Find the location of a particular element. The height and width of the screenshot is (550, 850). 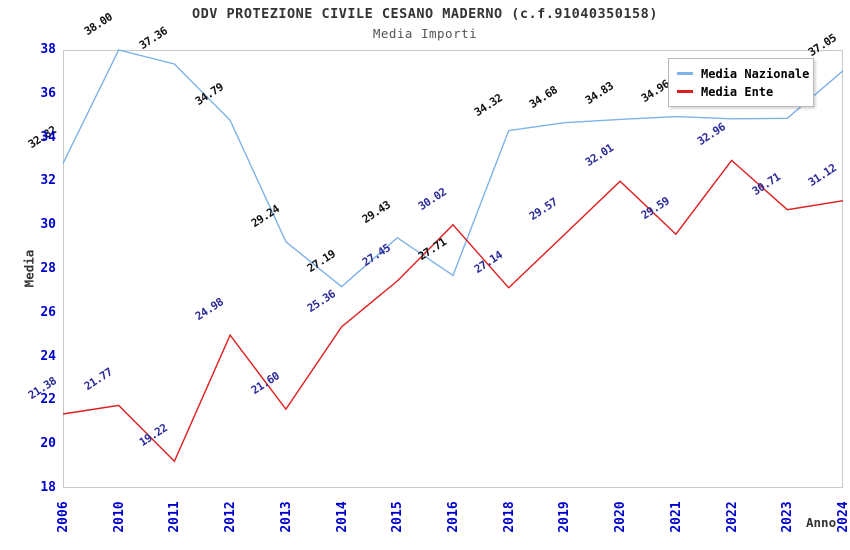

x-tick-label: 2011 is located at coordinates (175, 517).